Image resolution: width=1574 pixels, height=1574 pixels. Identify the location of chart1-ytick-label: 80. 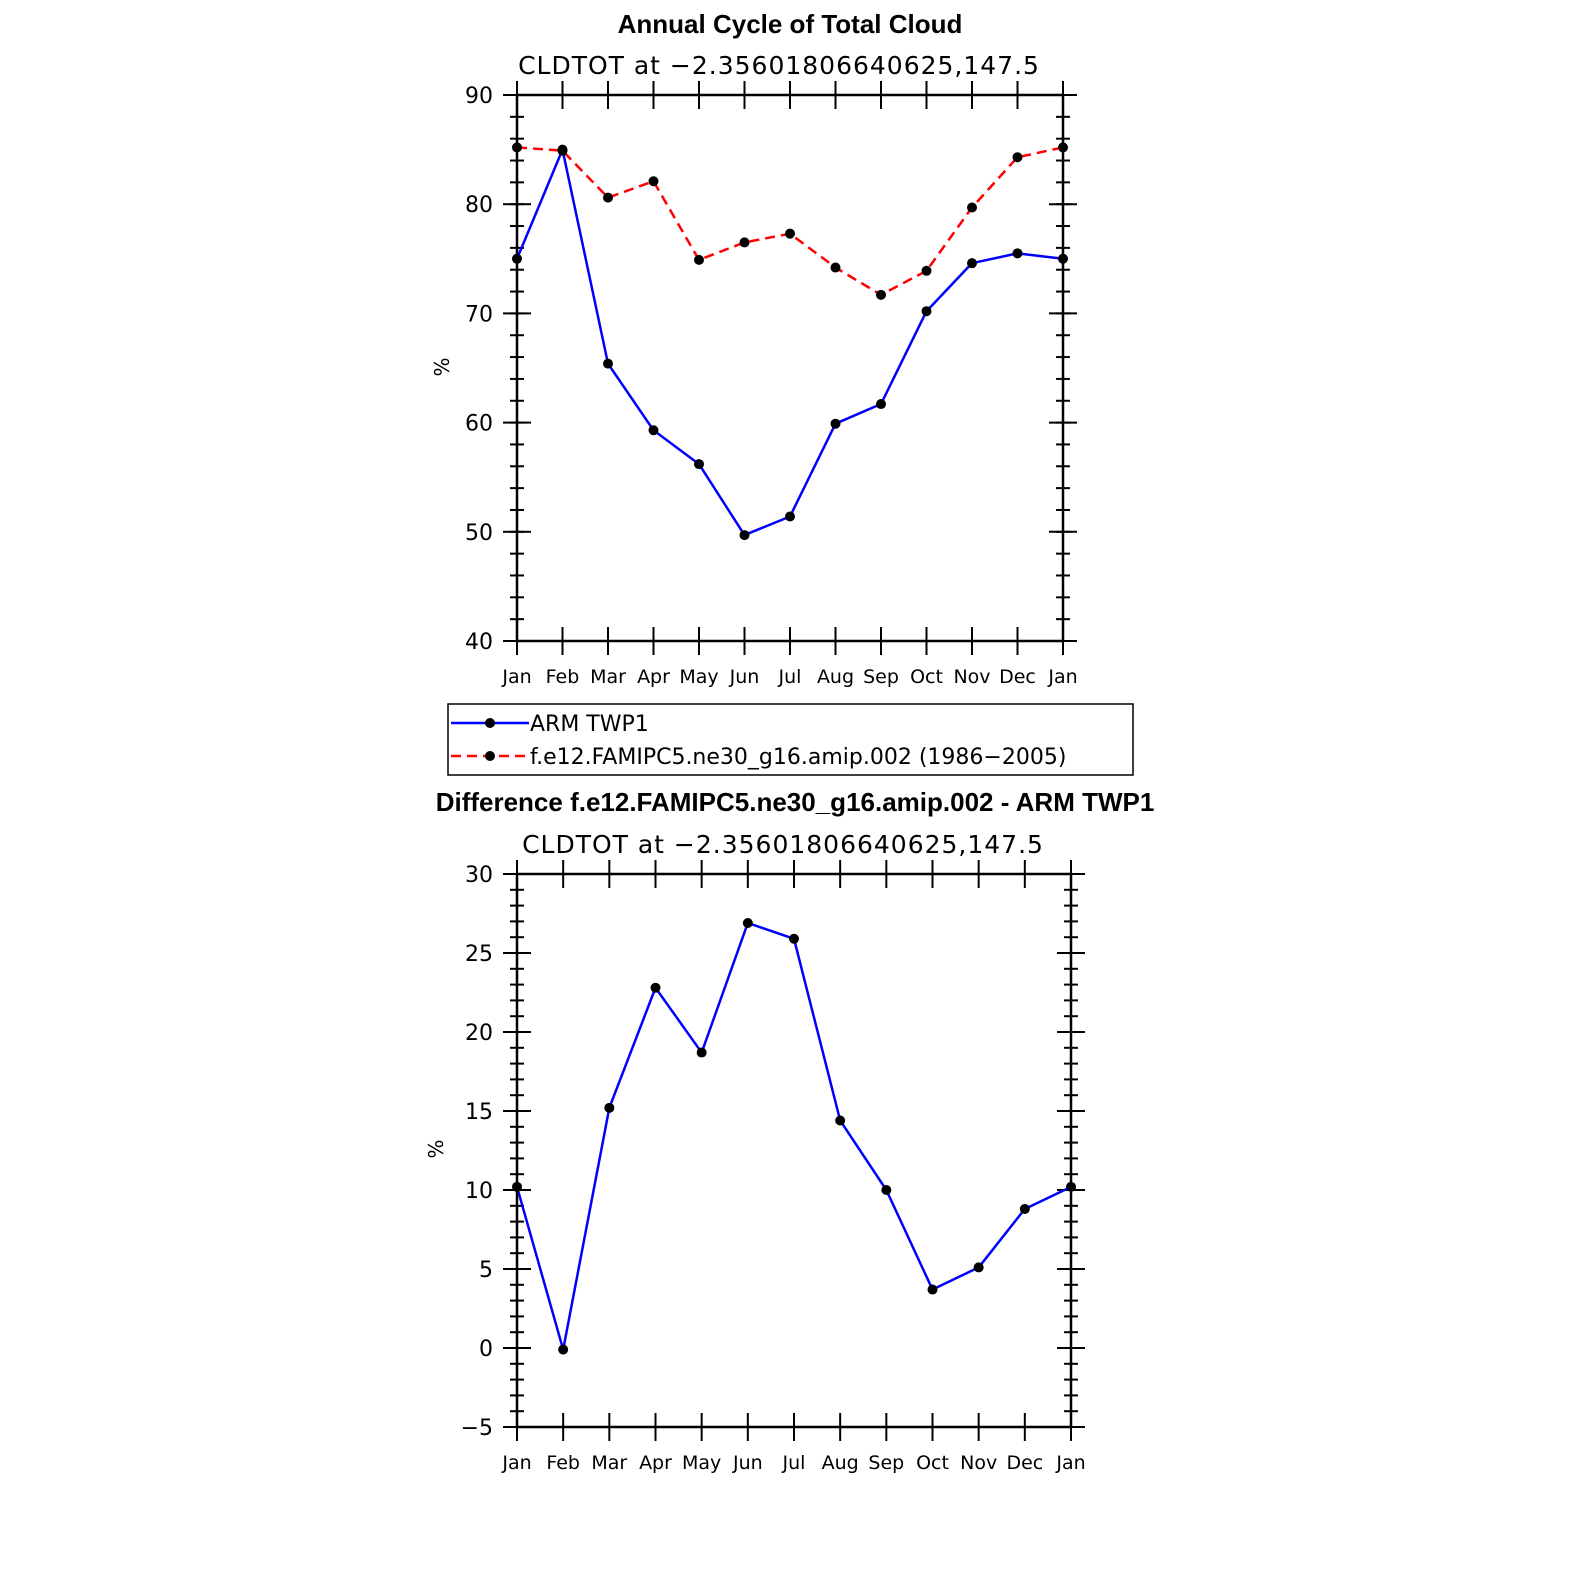
(479, 205).